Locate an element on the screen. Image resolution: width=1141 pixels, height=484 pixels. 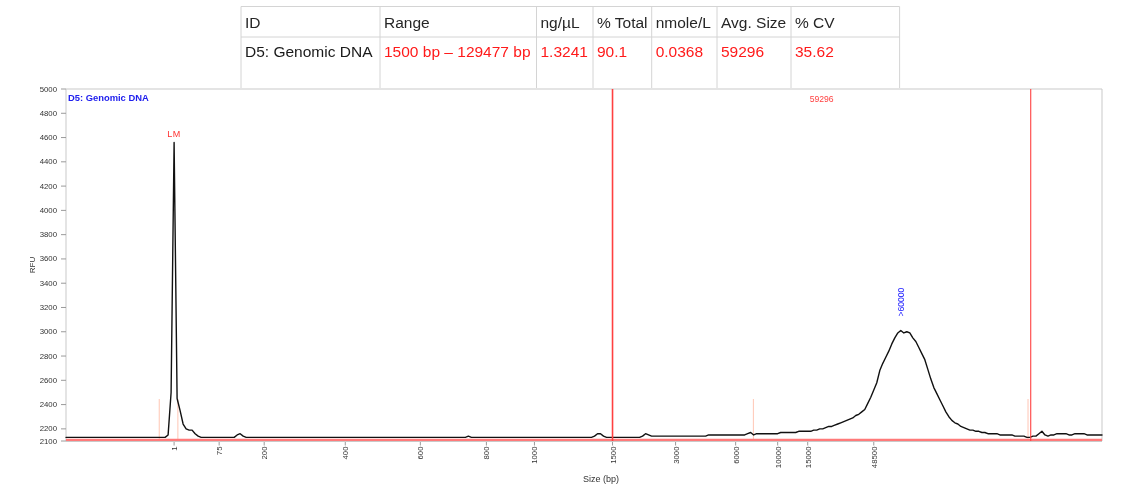
text: 0.0368 is located at coordinates (679, 50).